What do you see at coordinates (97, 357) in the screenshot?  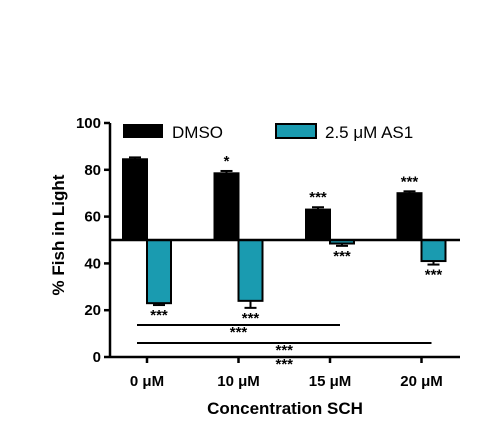 I see `y-tick-label: 0` at bounding box center [97, 357].